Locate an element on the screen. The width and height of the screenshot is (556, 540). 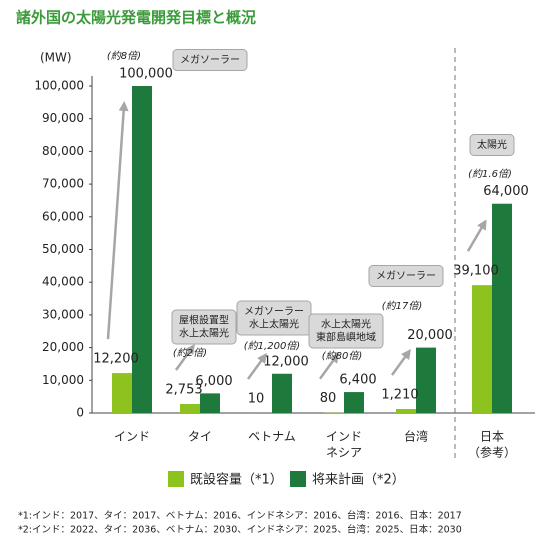
value-label: 20,000 is located at coordinates (430, 335).